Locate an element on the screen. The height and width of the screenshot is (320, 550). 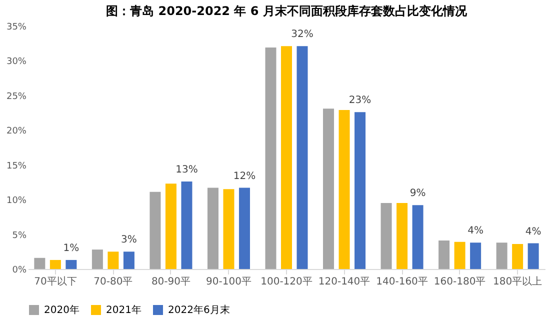
data-label: 1% is located at coordinates (71, 248).